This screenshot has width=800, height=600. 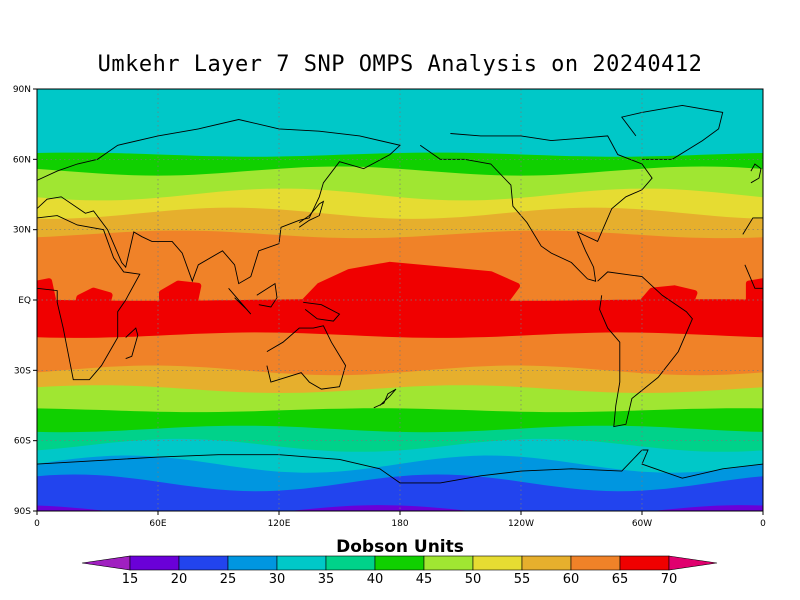 I want to click on colorbar-level-label: 50, so click(x=473, y=579).